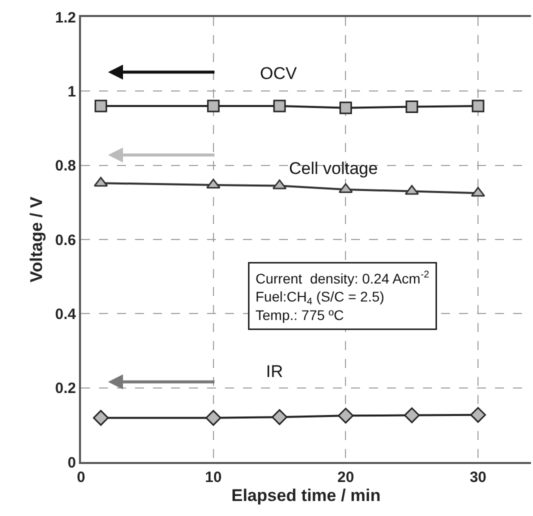 The image size is (533, 516). I want to click on x-tick-label: 10, so click(213, 477).